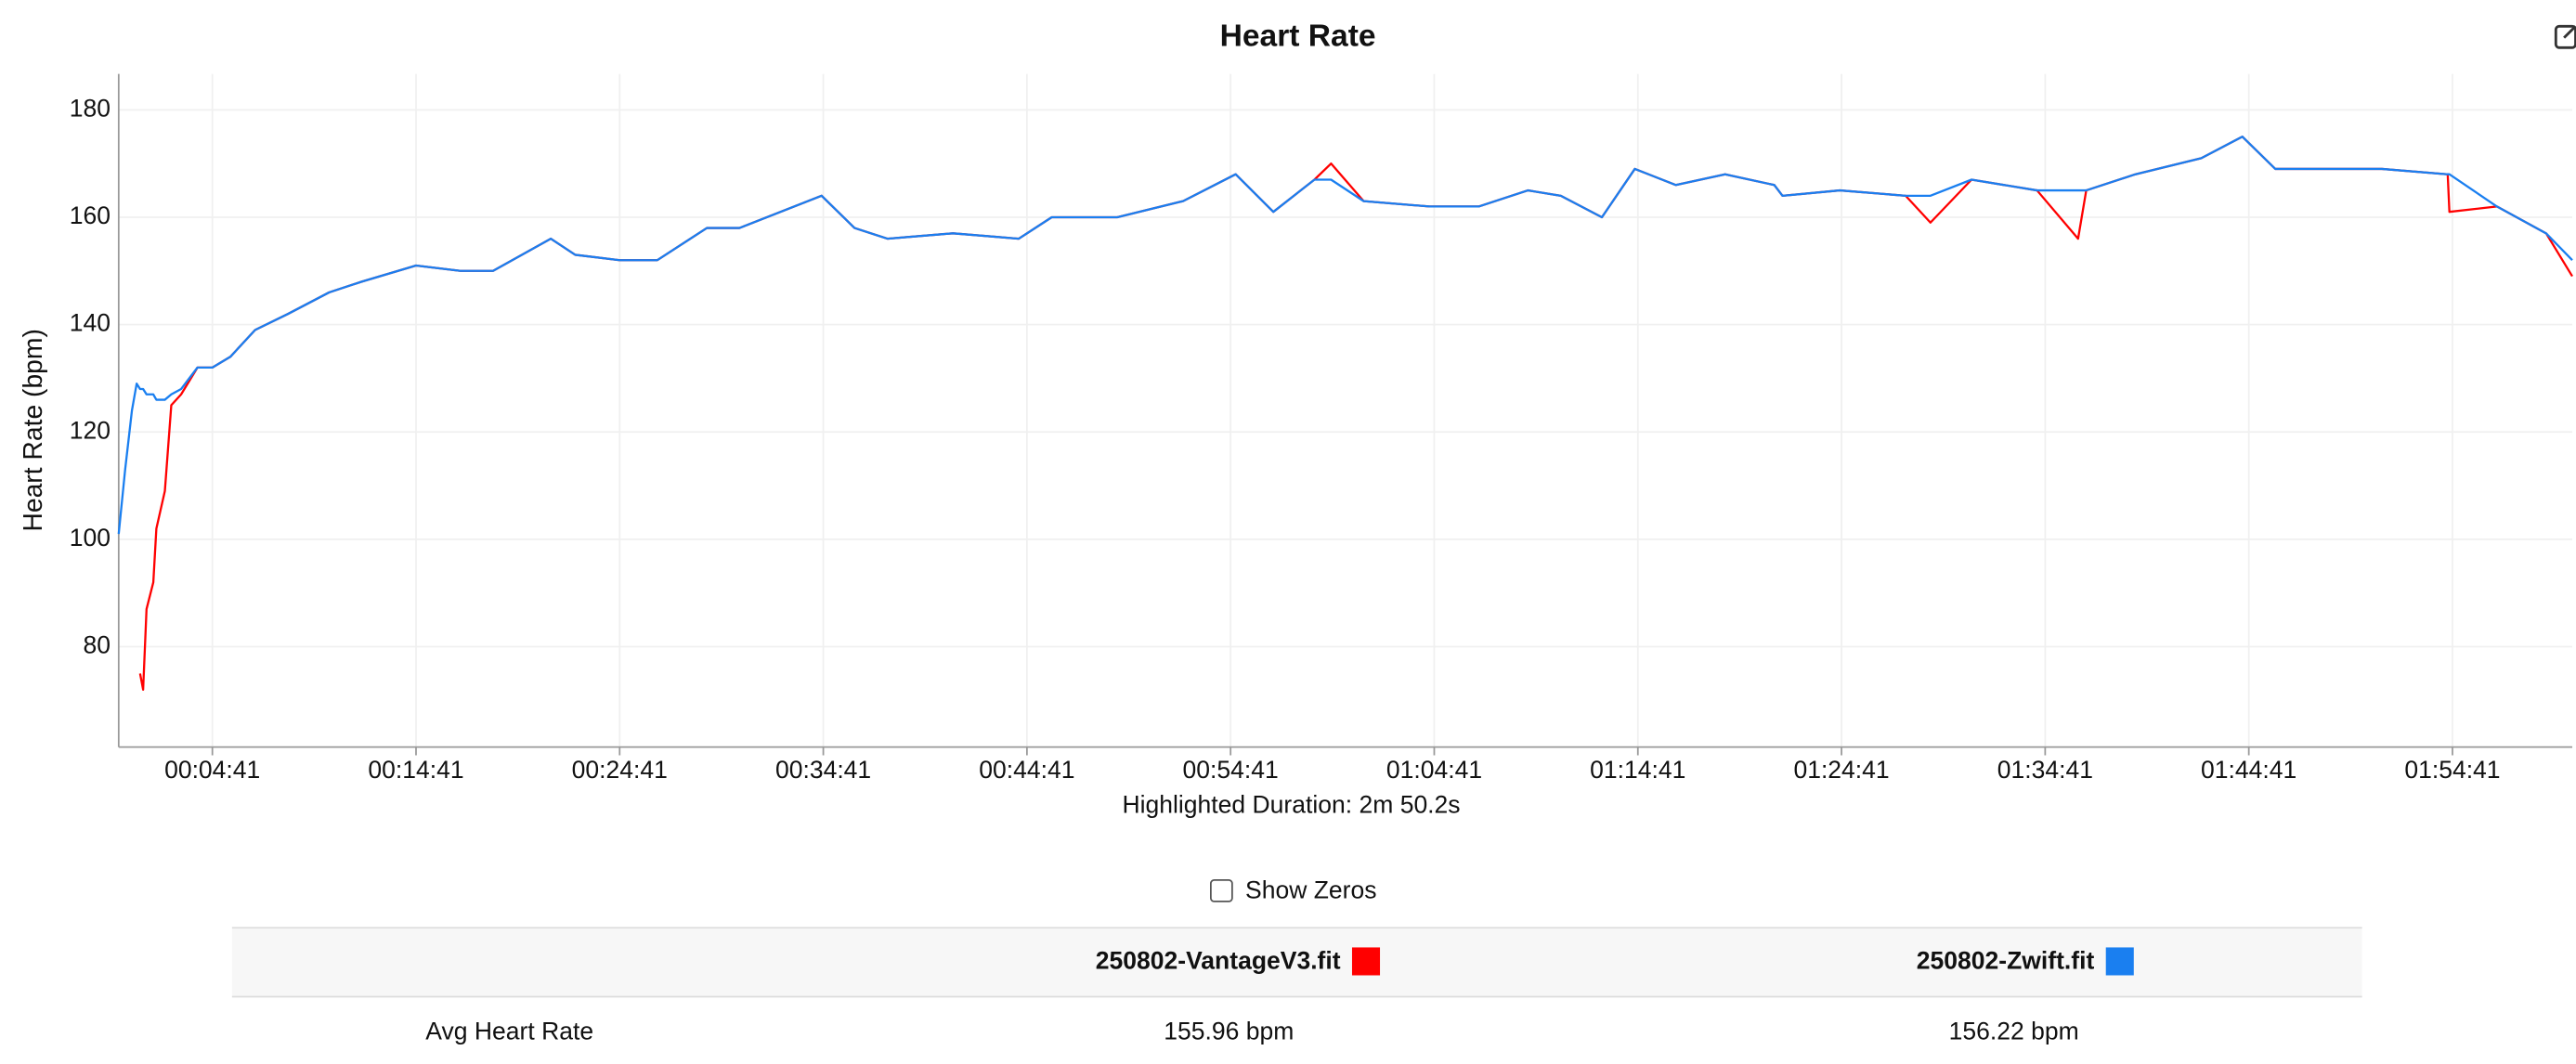  Describe the element at coordinates (2006, 960) in the screenshot. I see `legend-label: 250802-Zwift.fit` at that location.